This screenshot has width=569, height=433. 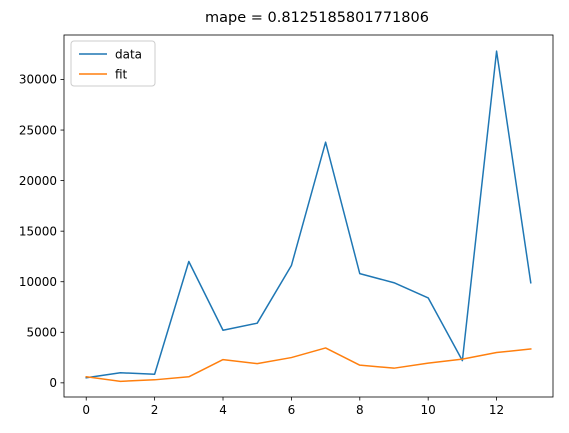 What do you see at coordinates (38, 282) in the screenshot?
I see `y-tick-label: 10000` at bounding box center [38, 282].